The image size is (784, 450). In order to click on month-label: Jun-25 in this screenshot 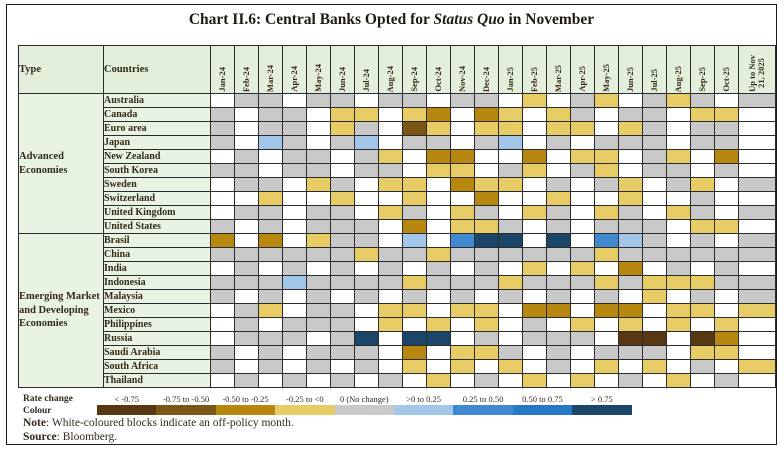, I will do `click(630, 79)`.